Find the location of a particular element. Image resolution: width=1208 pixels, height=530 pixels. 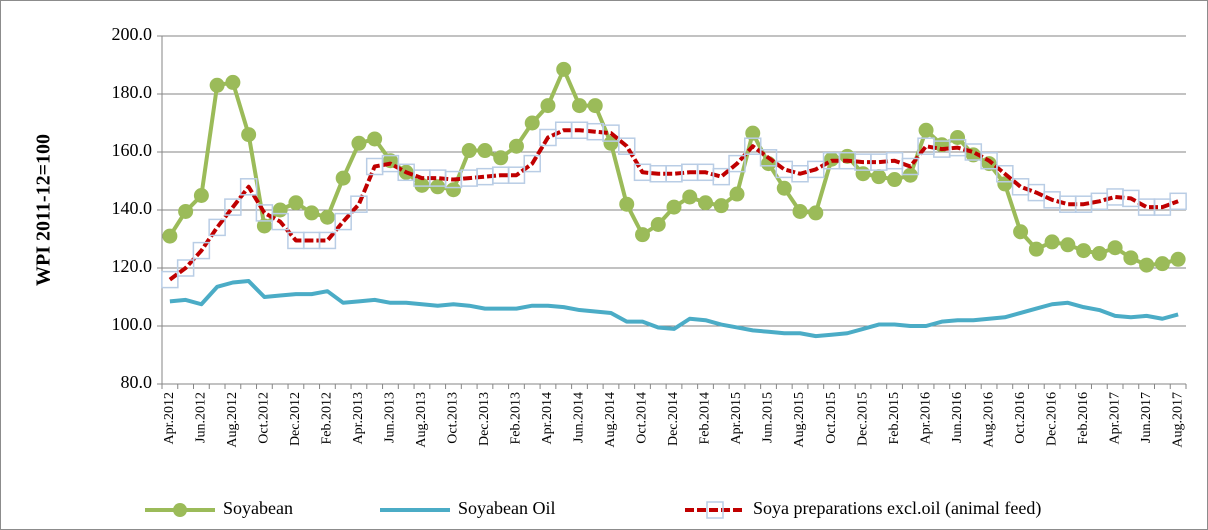

x-tick-label: Apr.2014 is located at coordinates (547, 418).